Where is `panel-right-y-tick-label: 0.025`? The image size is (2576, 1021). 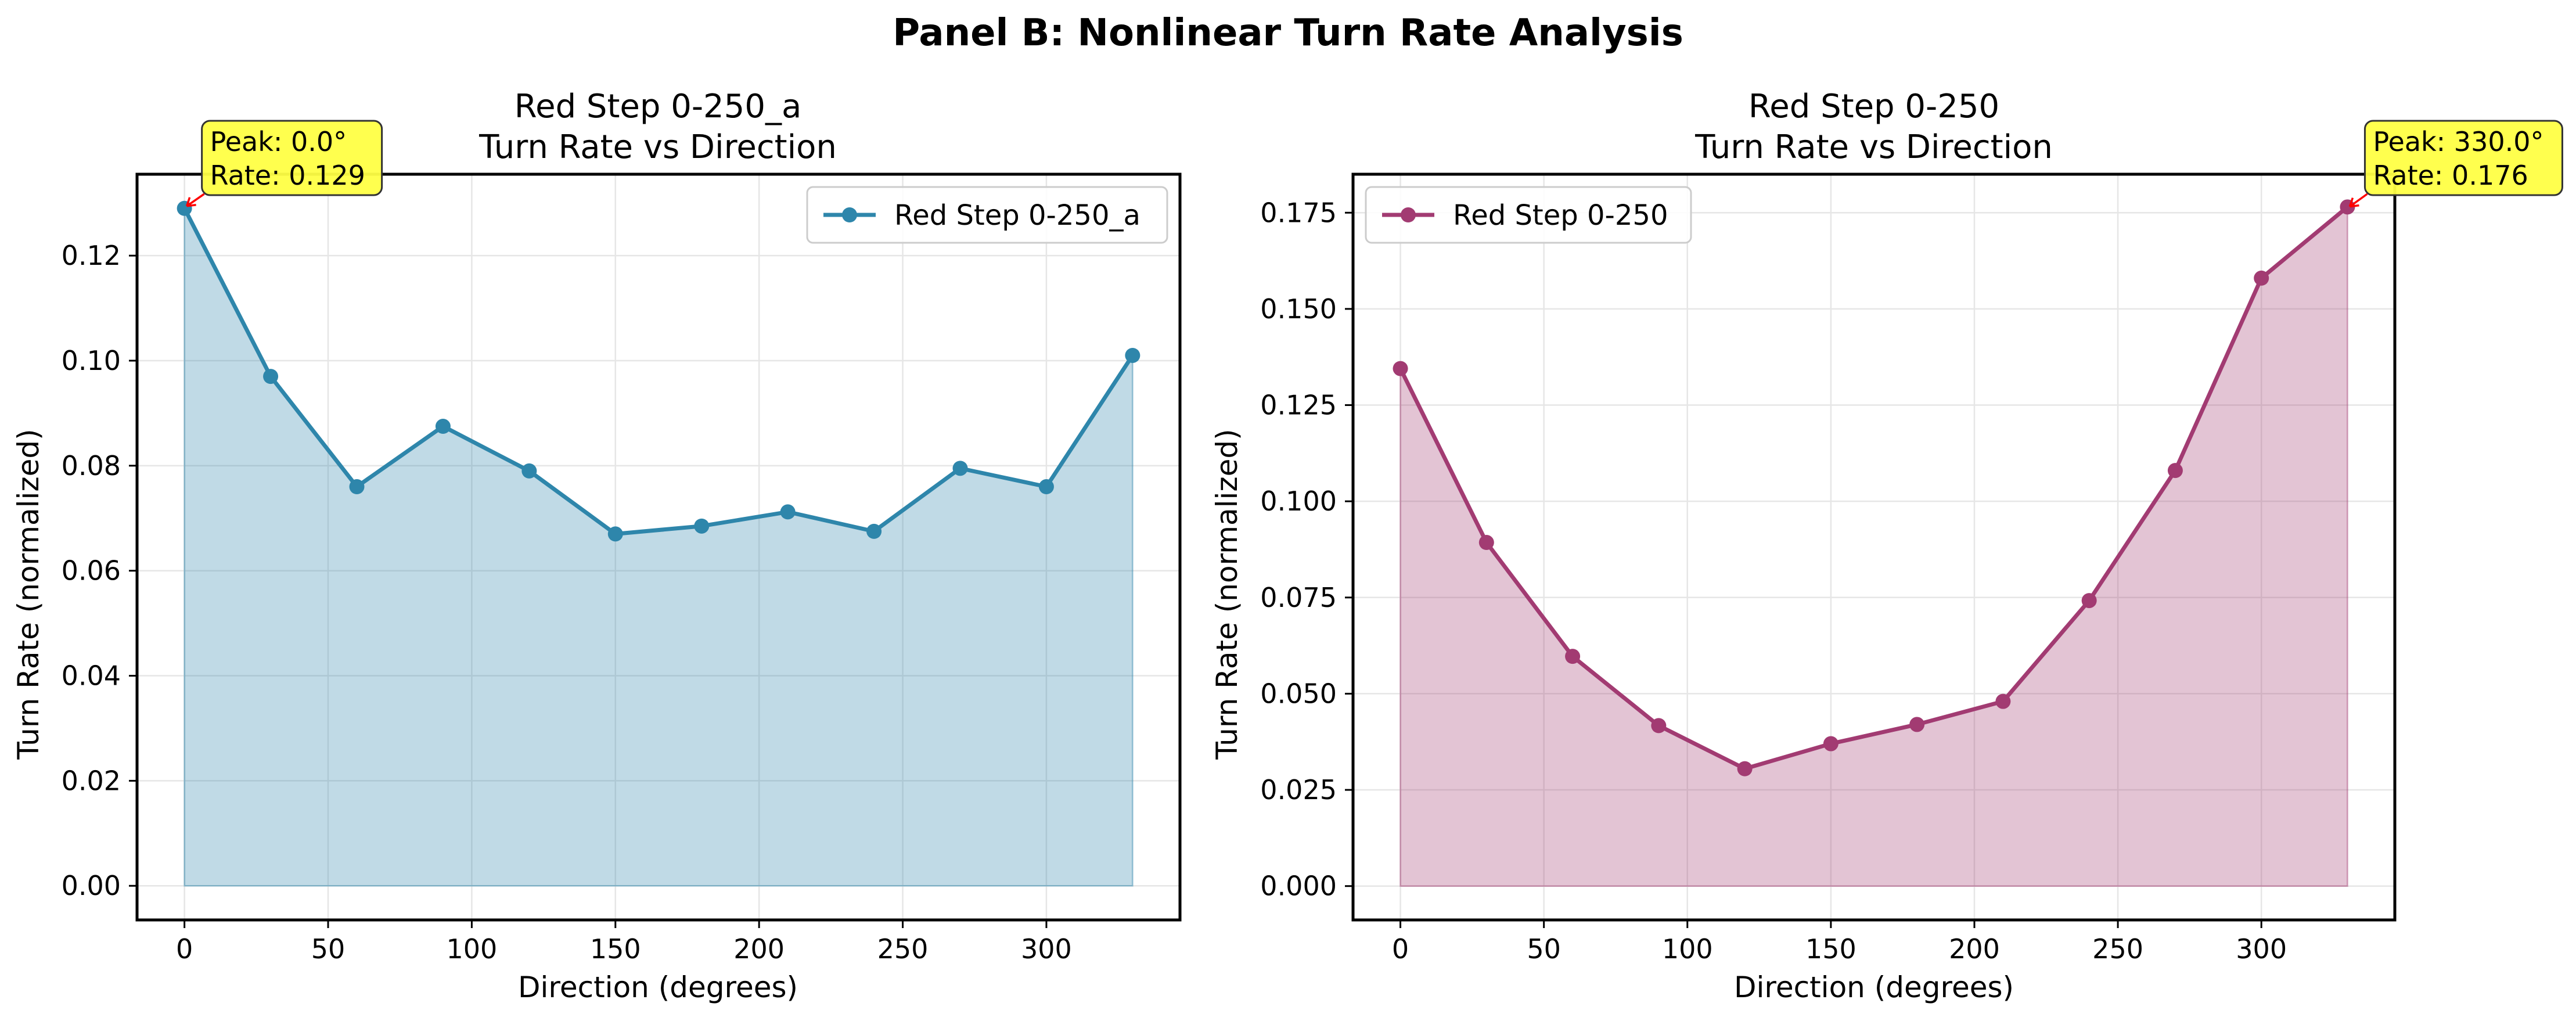
panel-right-y-tick-label: 0.025 is located at coordinates (1298, 790).